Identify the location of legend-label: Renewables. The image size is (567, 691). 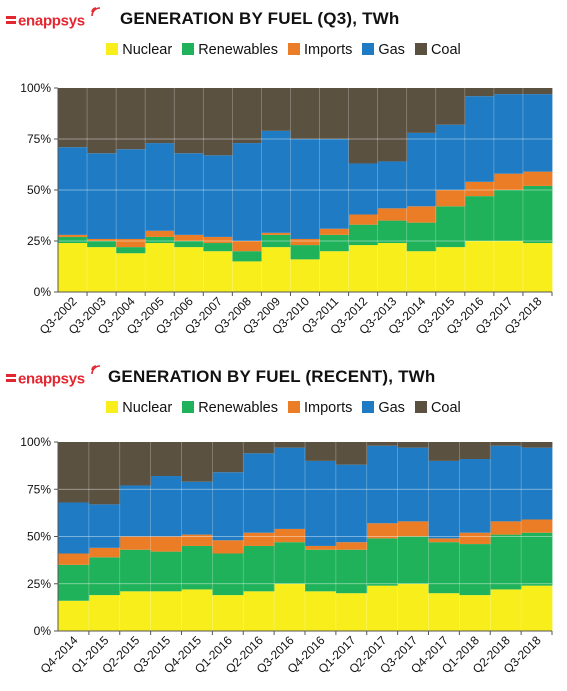
(238, 50).